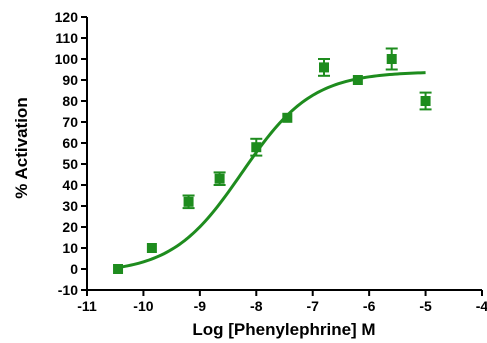 The width and height of the screenshot is (487, 343). Describe the element at coordinates (70, 206) in the screenshot. I see `y-tick-label: 30` at that location.